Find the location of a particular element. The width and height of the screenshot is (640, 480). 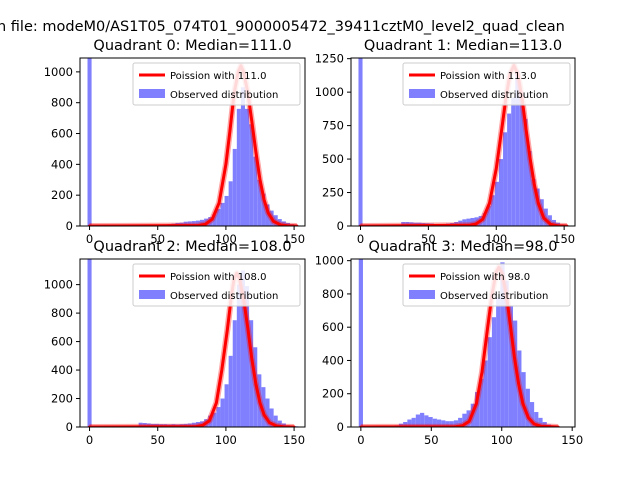

panel-title: Quadrant 2: Median=108.0 is located at coordinates (192, 247).